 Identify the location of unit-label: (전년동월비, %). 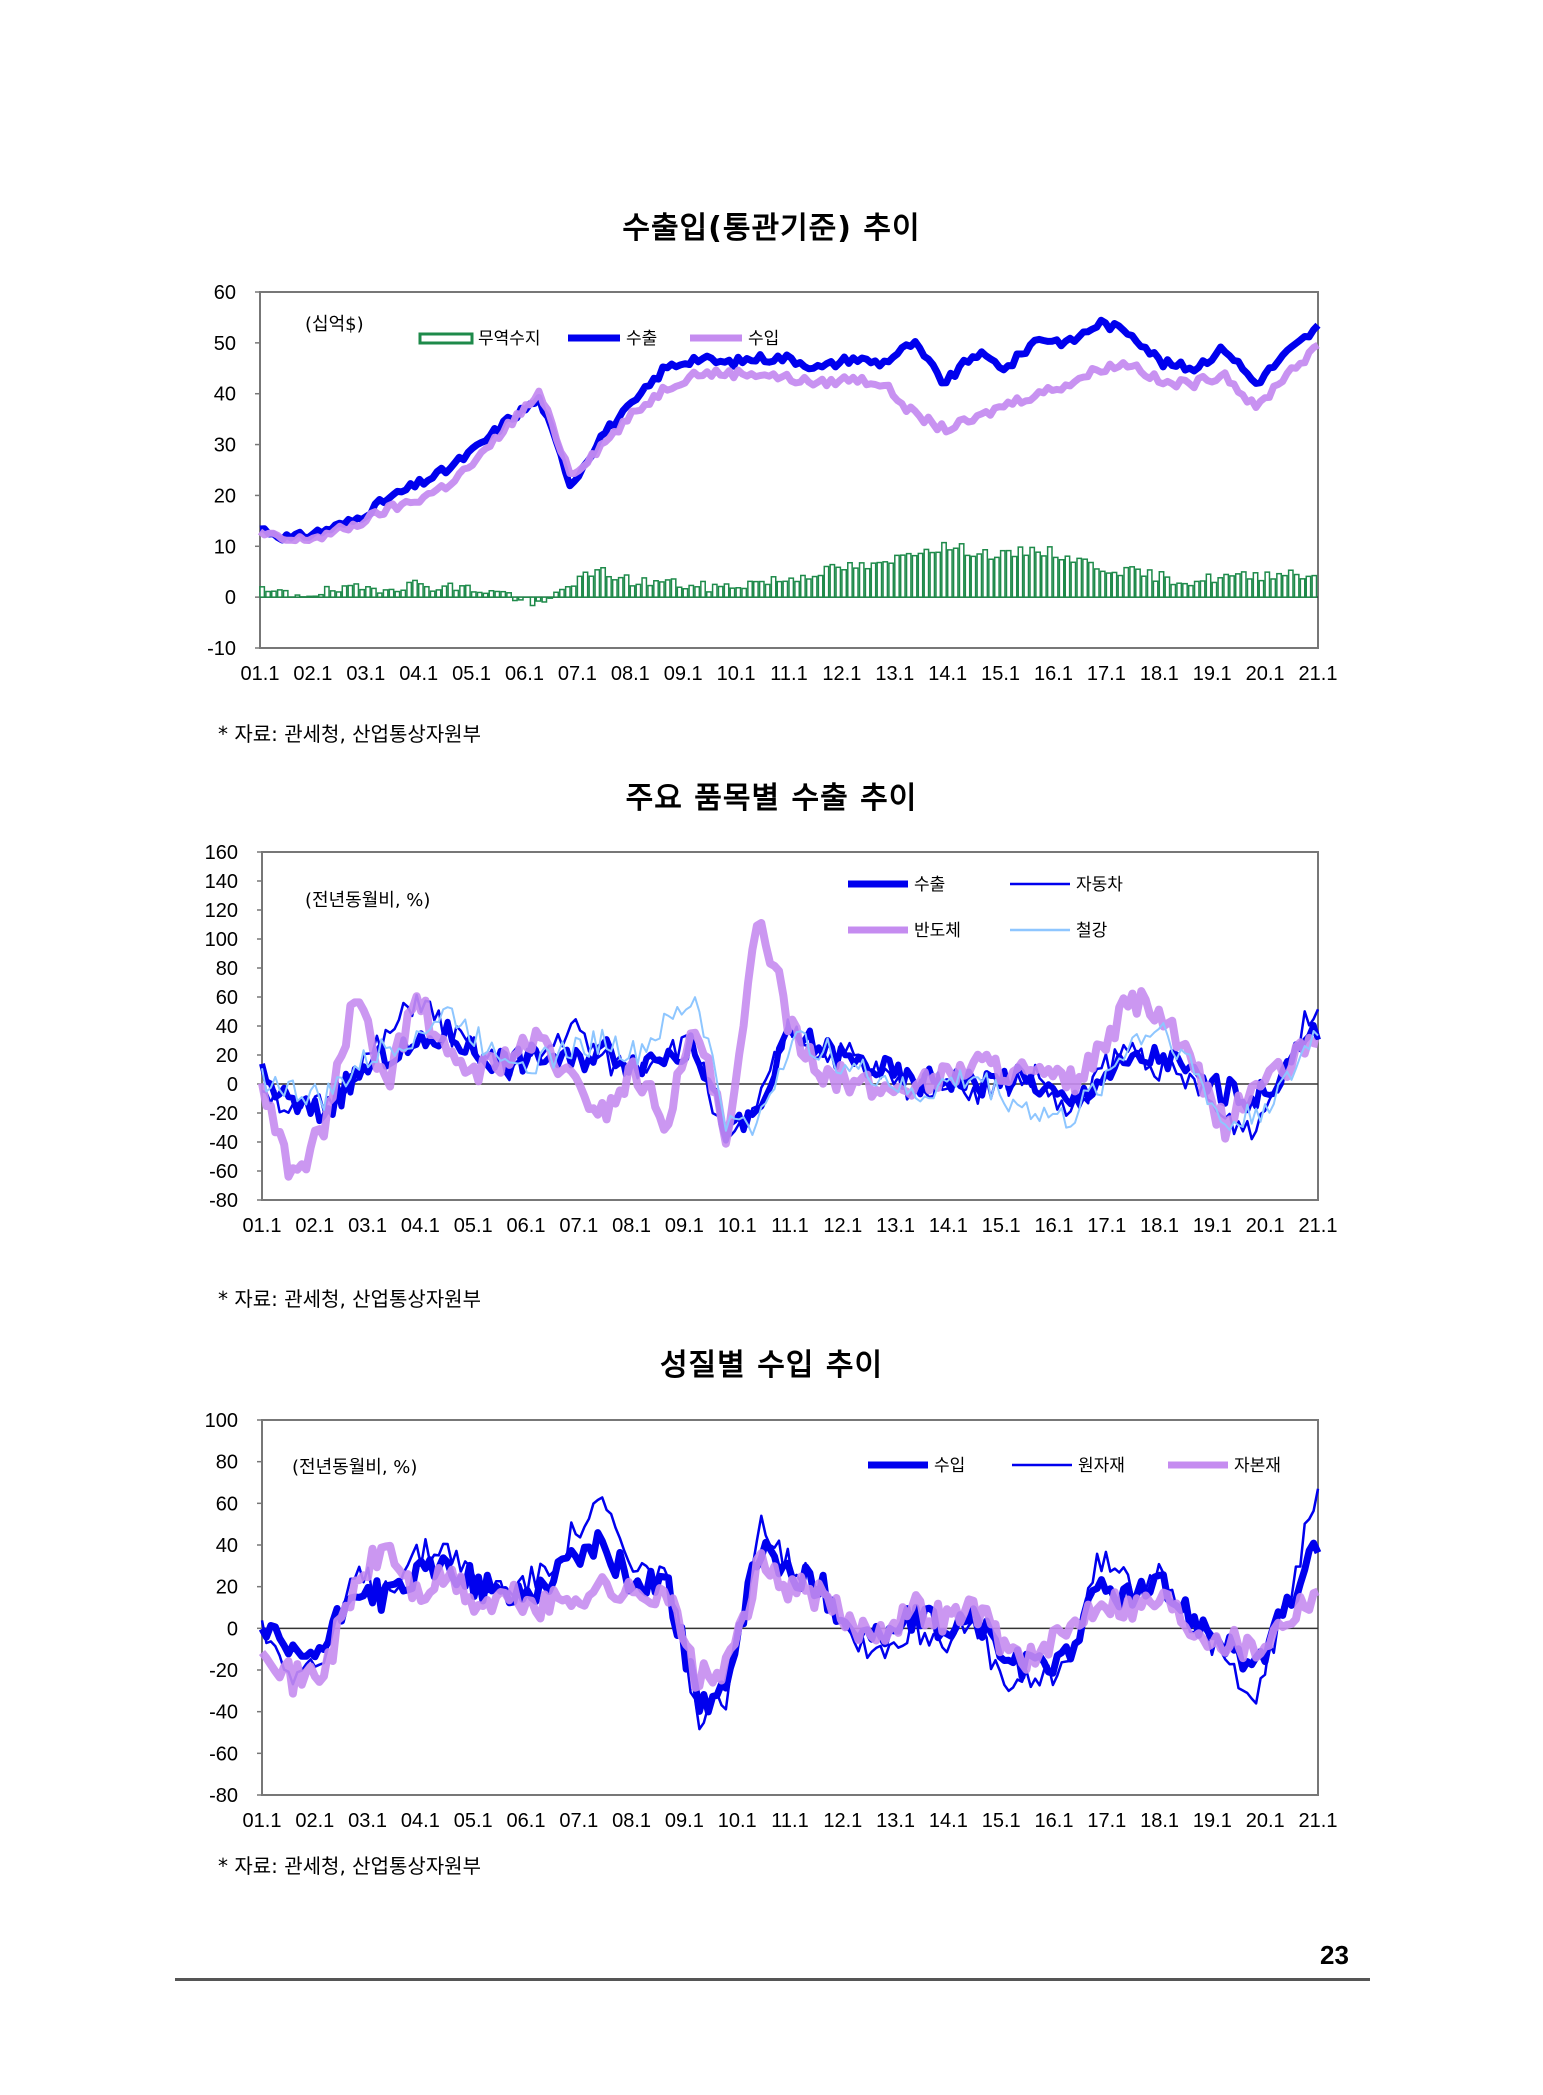
(354, 1467).